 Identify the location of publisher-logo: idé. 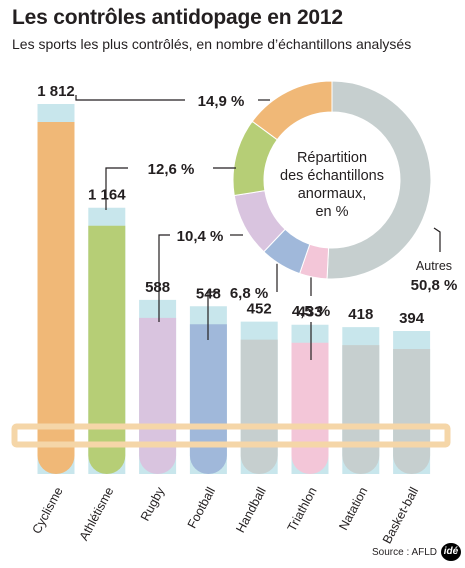
(451, 552).